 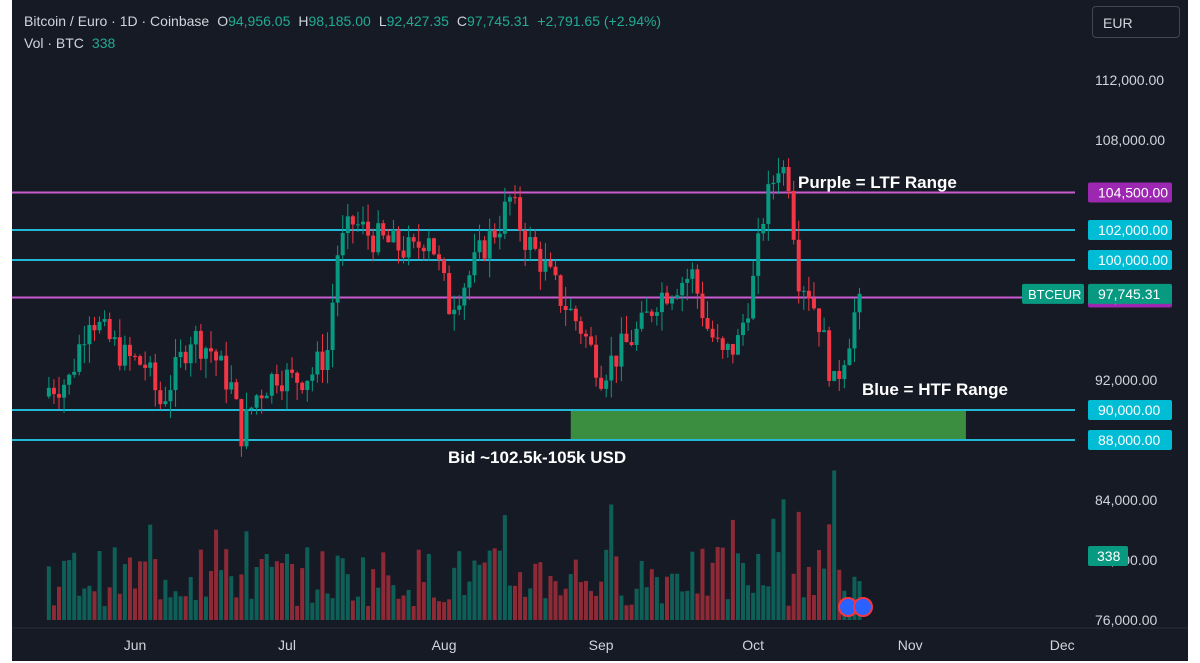 What do you see at coordinates (103, 43) in the screenshot?
I see `volume-value: 338` at bounding box center [103, 43].